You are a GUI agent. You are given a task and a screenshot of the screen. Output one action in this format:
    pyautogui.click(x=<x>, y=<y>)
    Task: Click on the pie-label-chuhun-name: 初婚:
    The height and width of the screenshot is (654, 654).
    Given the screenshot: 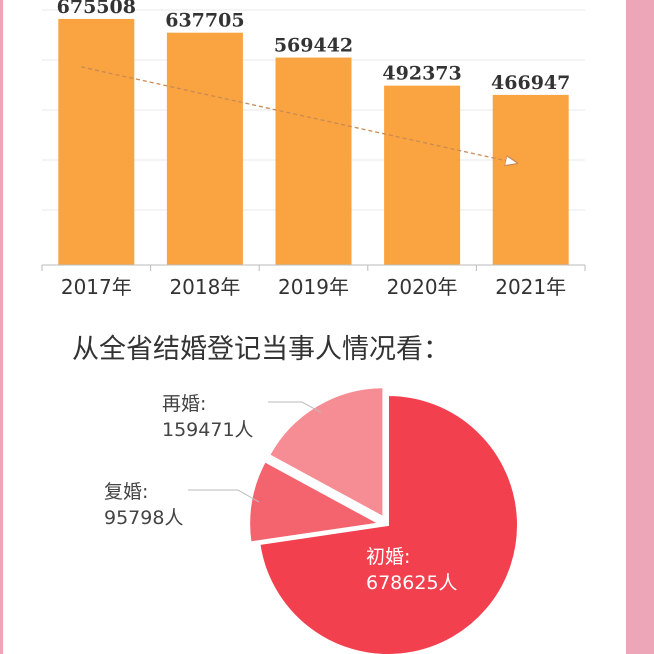 What is the action you would take?
    pyautogui.click(x=388, y=557)
    